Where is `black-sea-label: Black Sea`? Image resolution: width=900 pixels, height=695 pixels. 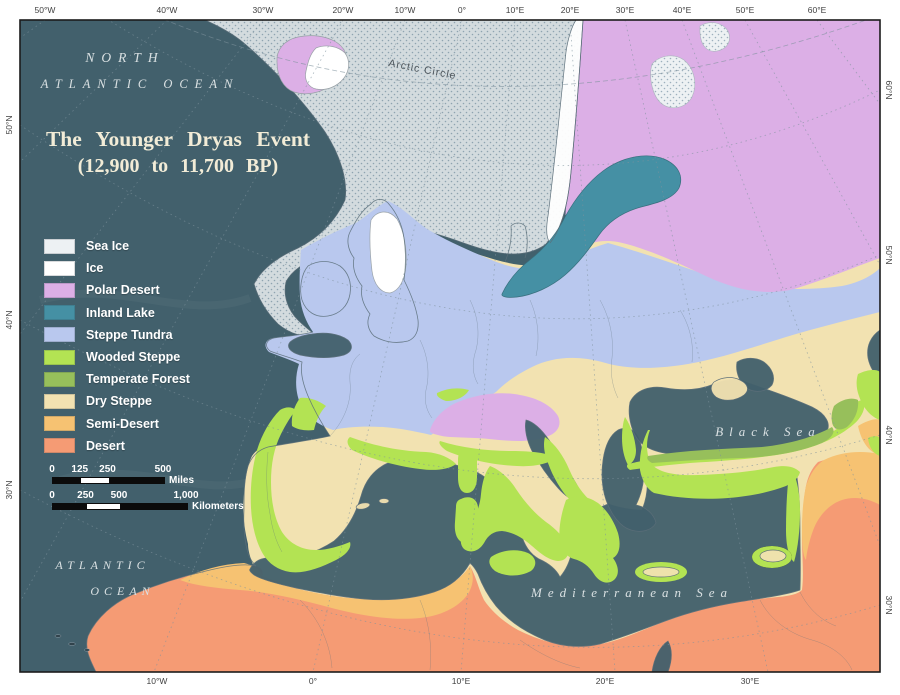 black-sea-label: Black Sea is located at coordinates (768, 431).